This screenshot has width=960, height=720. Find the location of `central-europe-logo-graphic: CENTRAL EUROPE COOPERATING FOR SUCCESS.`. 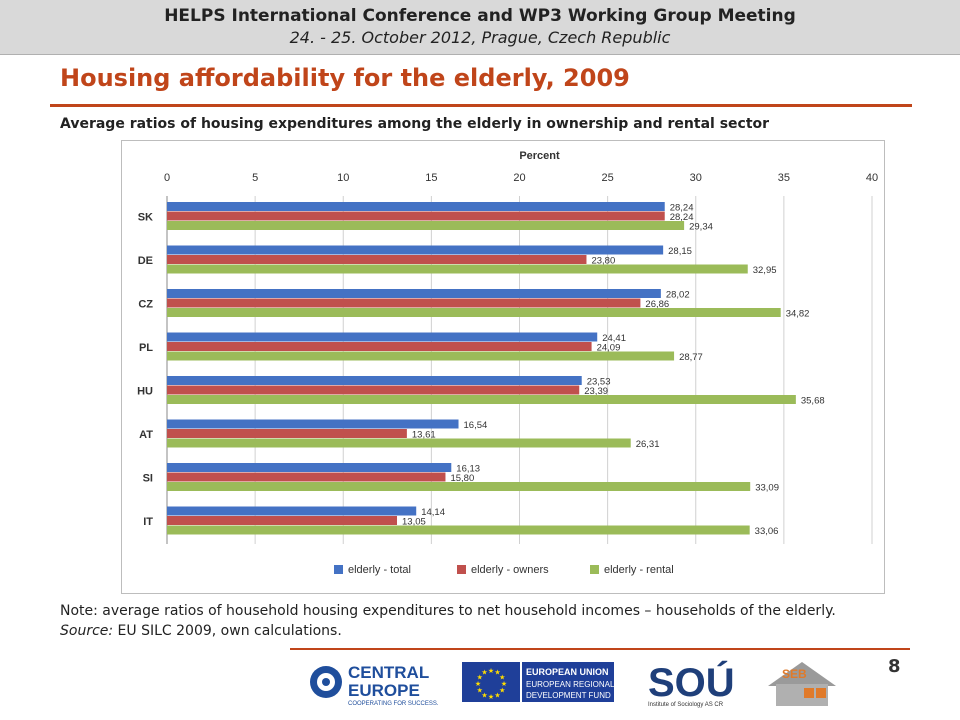

central-europe-logo-graphic: CENTRAL EUROPE COOPERATING FOR SUCCESS. is located at coordinates (374, 685).